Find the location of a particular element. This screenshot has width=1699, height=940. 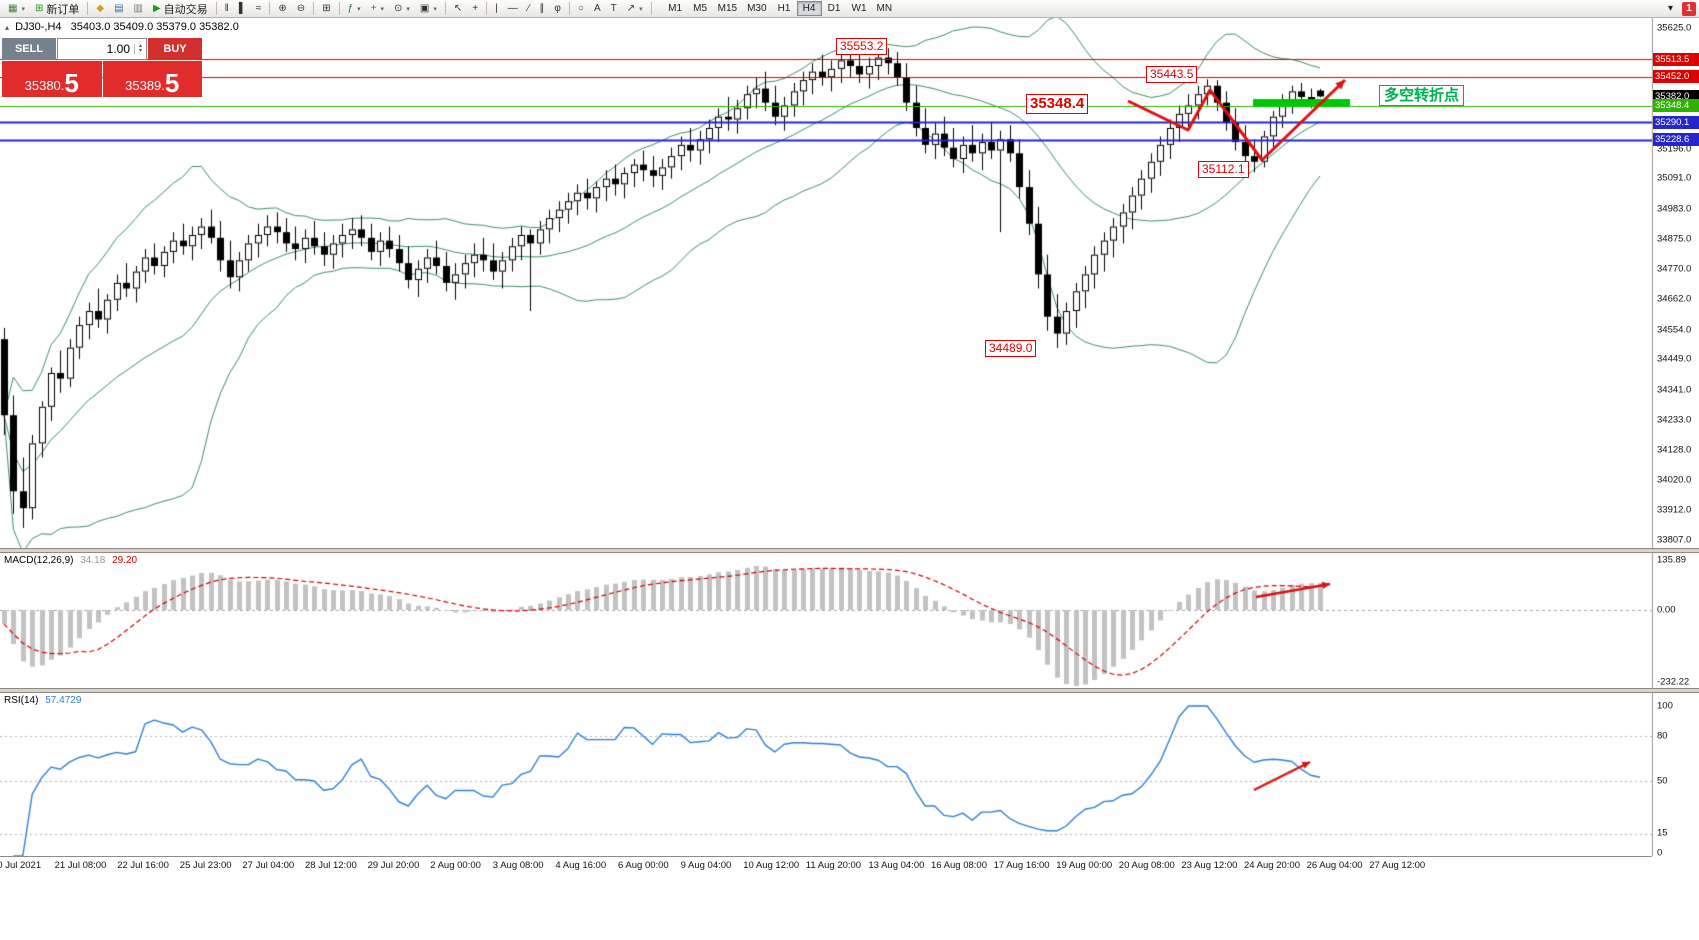

zoom-in-button: ⊕ is located at coordinates (282, 9).